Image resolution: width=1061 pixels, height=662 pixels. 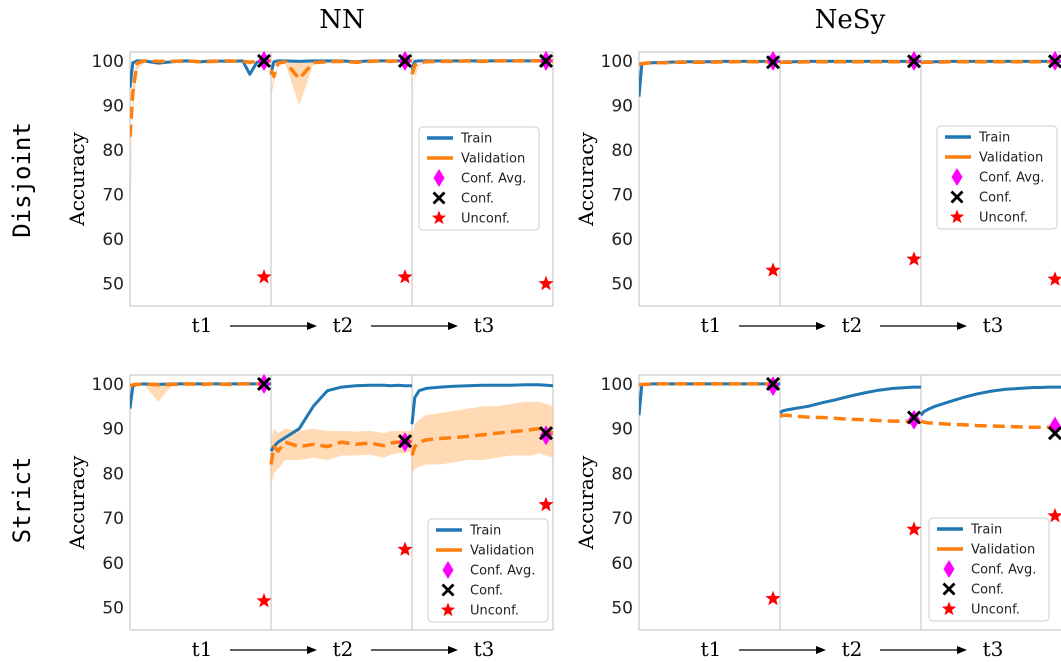 I want to click on row-label-disjoint: Disjoint, so click(x=22, y=180).